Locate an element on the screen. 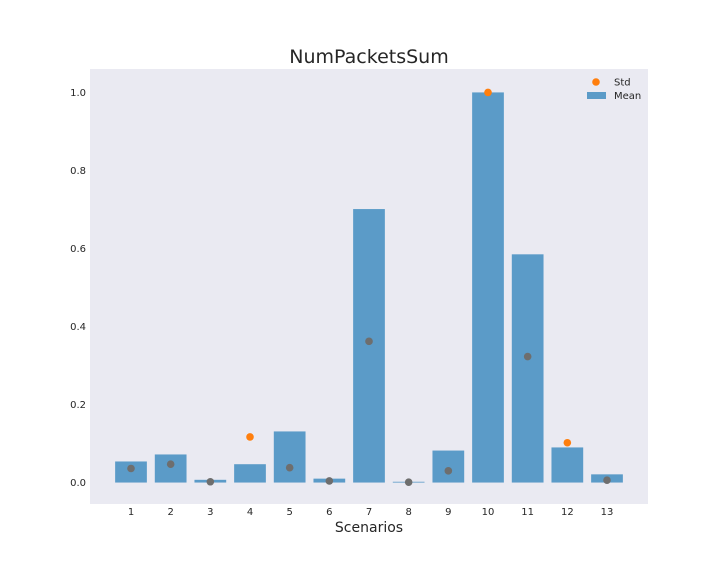  y-tick-label-0.0: 0.0 is located at coordinates (78, 483).